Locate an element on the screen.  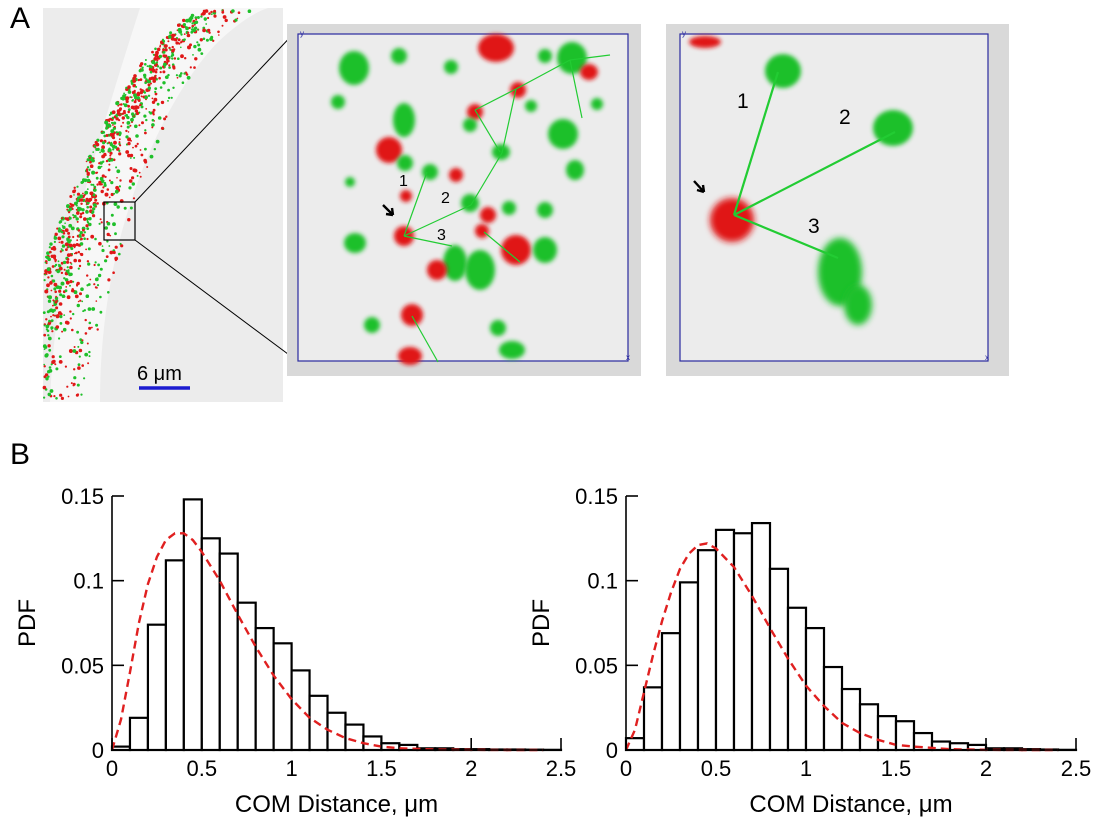
histogram-bar is located at coordinates (139, 734).